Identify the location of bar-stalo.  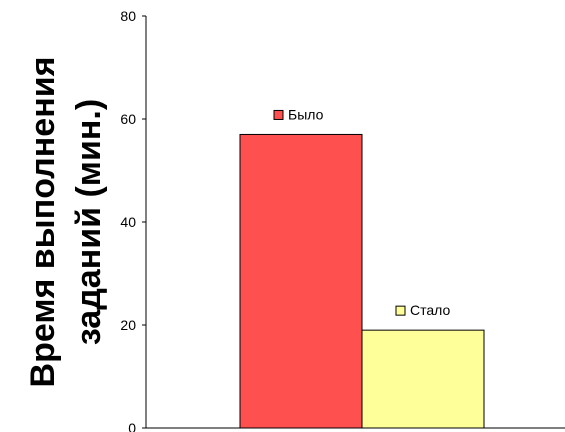
(423, 379).